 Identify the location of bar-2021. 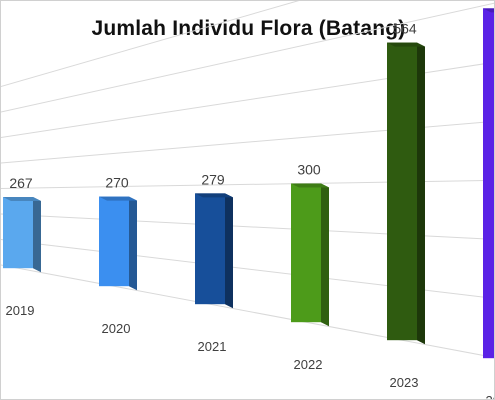
(214, 251).